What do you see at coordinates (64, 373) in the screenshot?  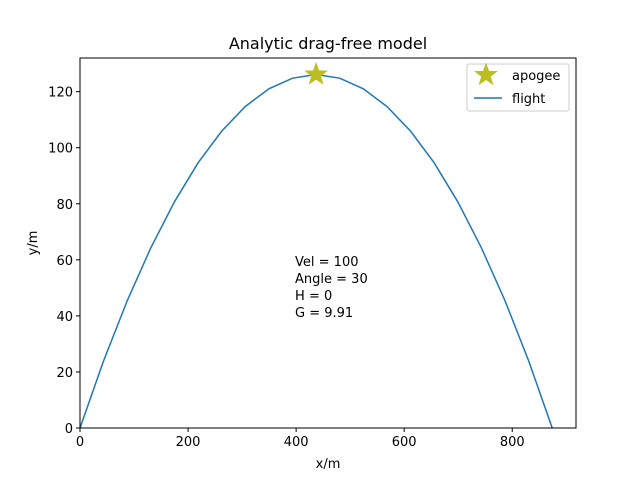 I see `y-tick-label: 20` at bounding box center [64, 373].